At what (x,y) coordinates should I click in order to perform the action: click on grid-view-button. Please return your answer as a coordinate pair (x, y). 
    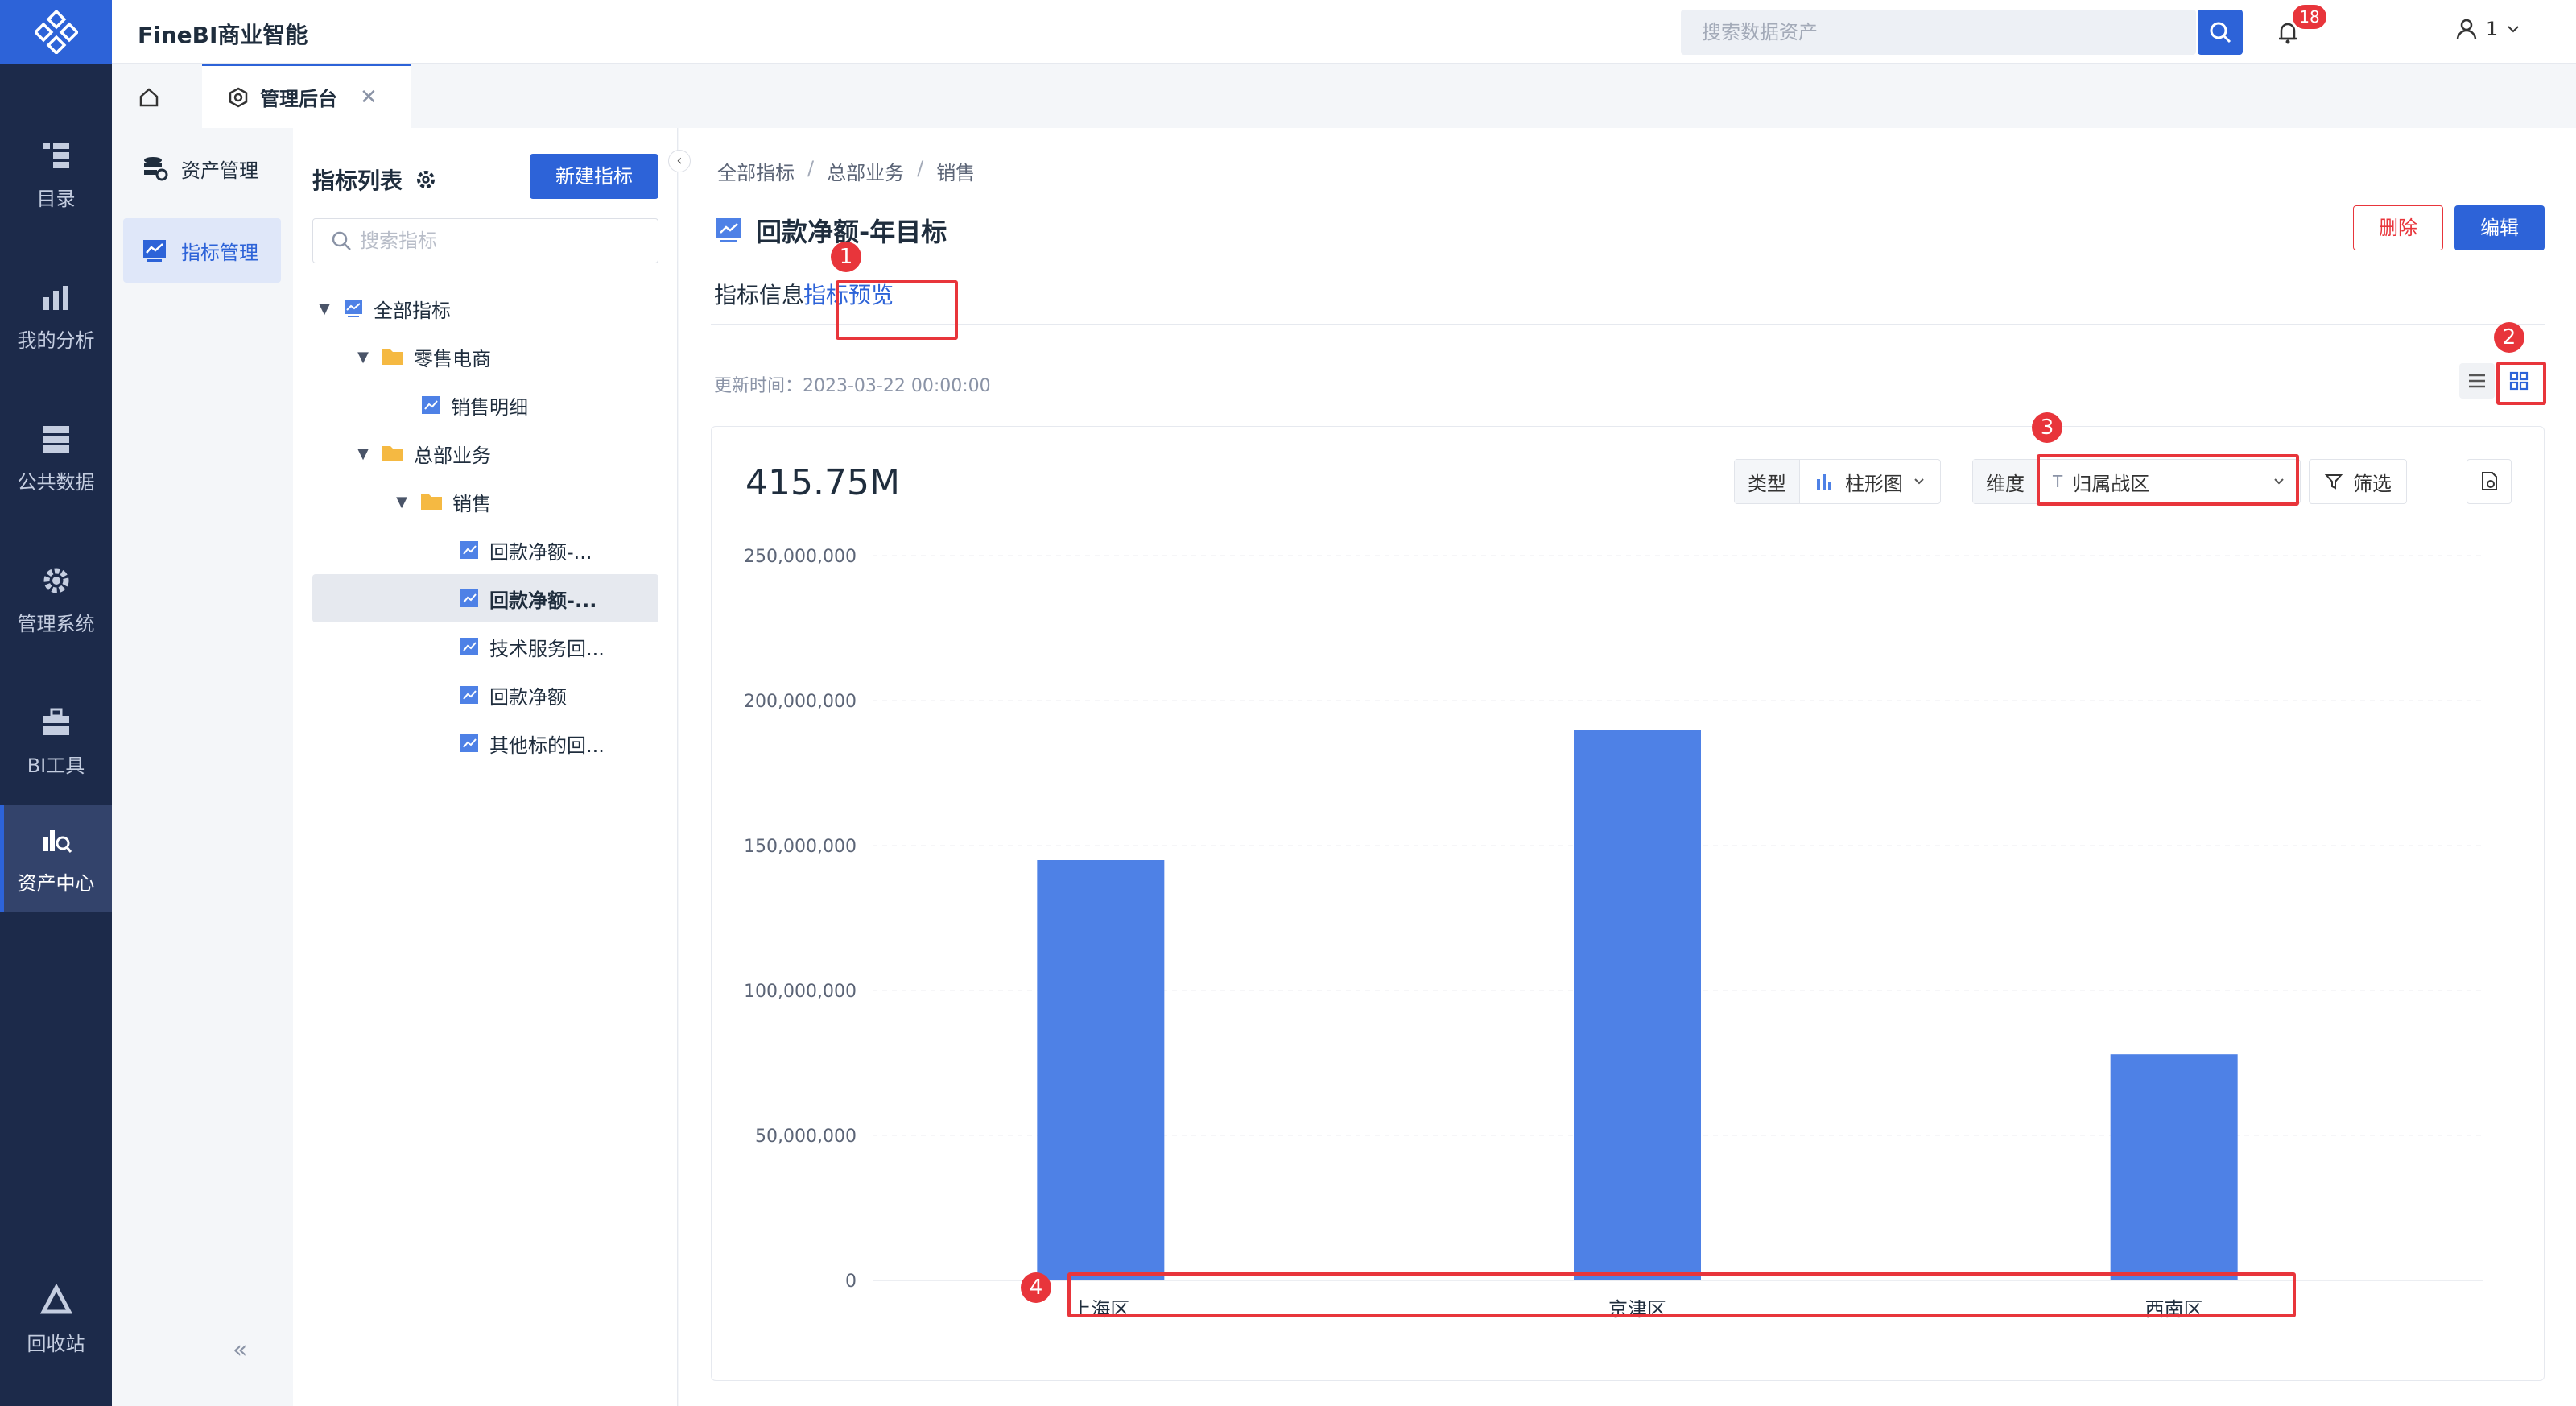
    Looking at the image, I should click on (2519, 381).